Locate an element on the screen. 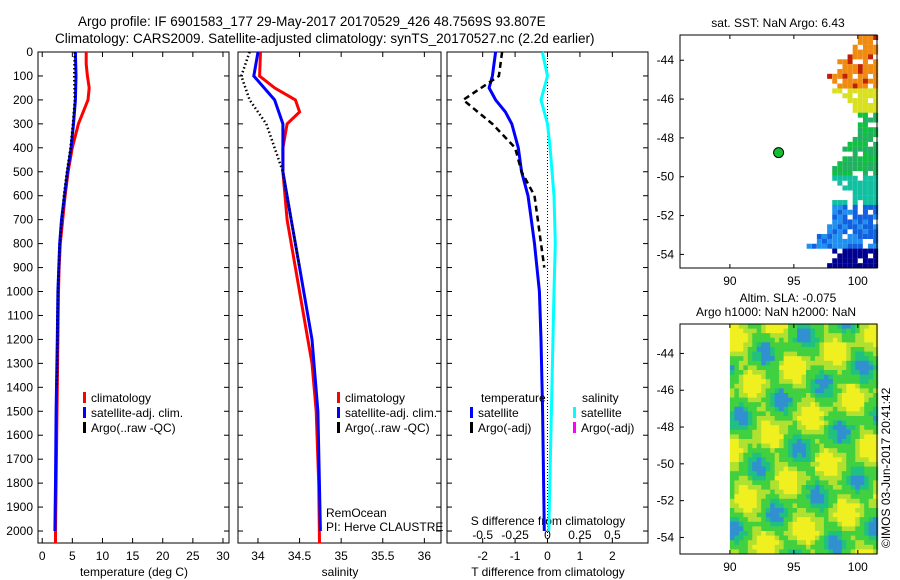  salinity-diff-legend-item: Argo(-adj) is located at coordinates (607, 428).